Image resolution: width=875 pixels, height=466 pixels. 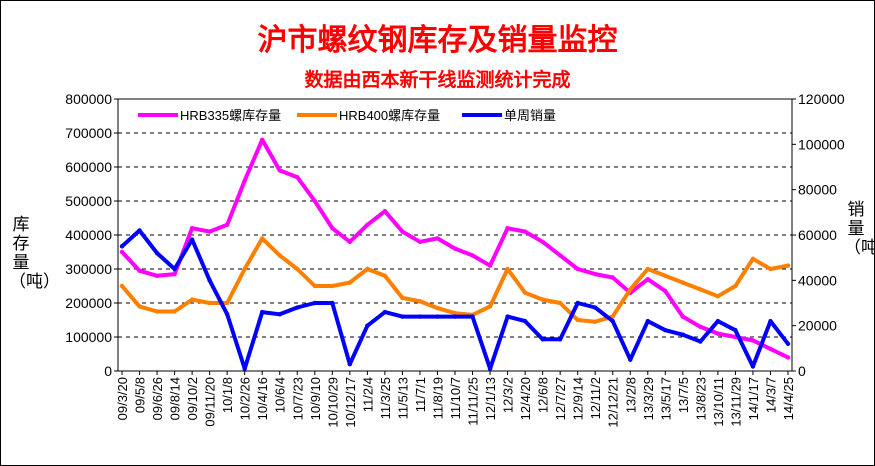 What do you see at coordinates (88, 235) in the screenshot?
I see `y-left-tick-label: 400000` at bounding box center [88, 235].